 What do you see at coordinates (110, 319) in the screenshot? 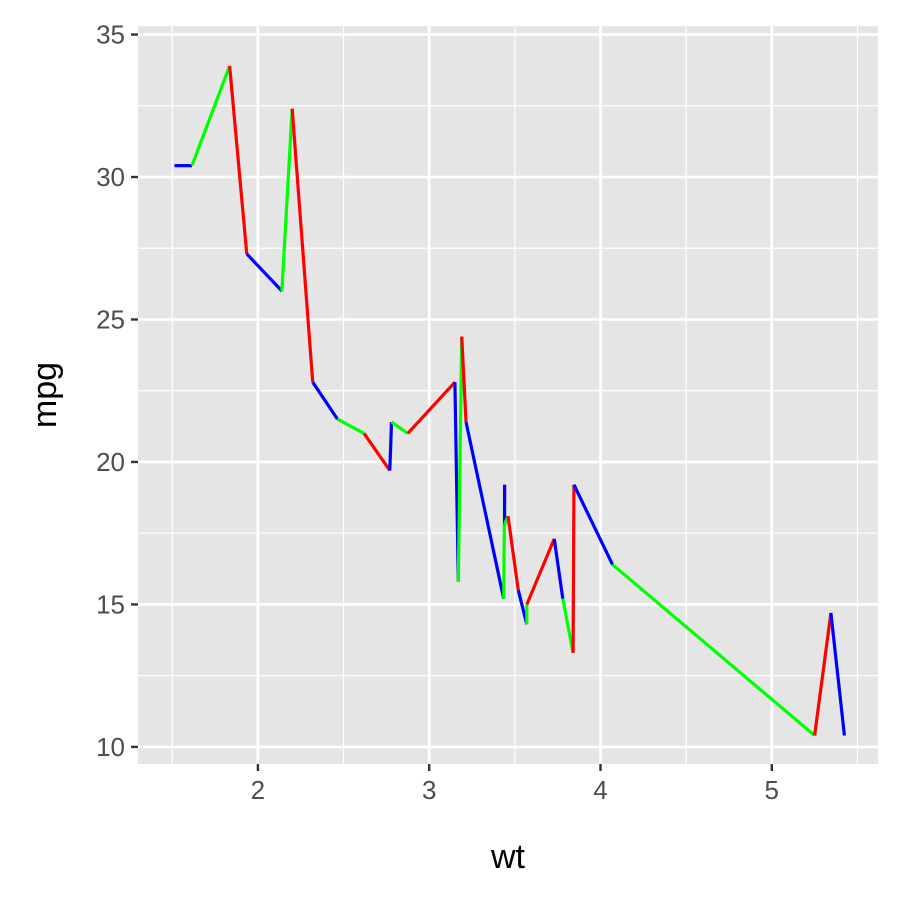
I see `y-tick-label: 25` at bounding box center [110, 319].